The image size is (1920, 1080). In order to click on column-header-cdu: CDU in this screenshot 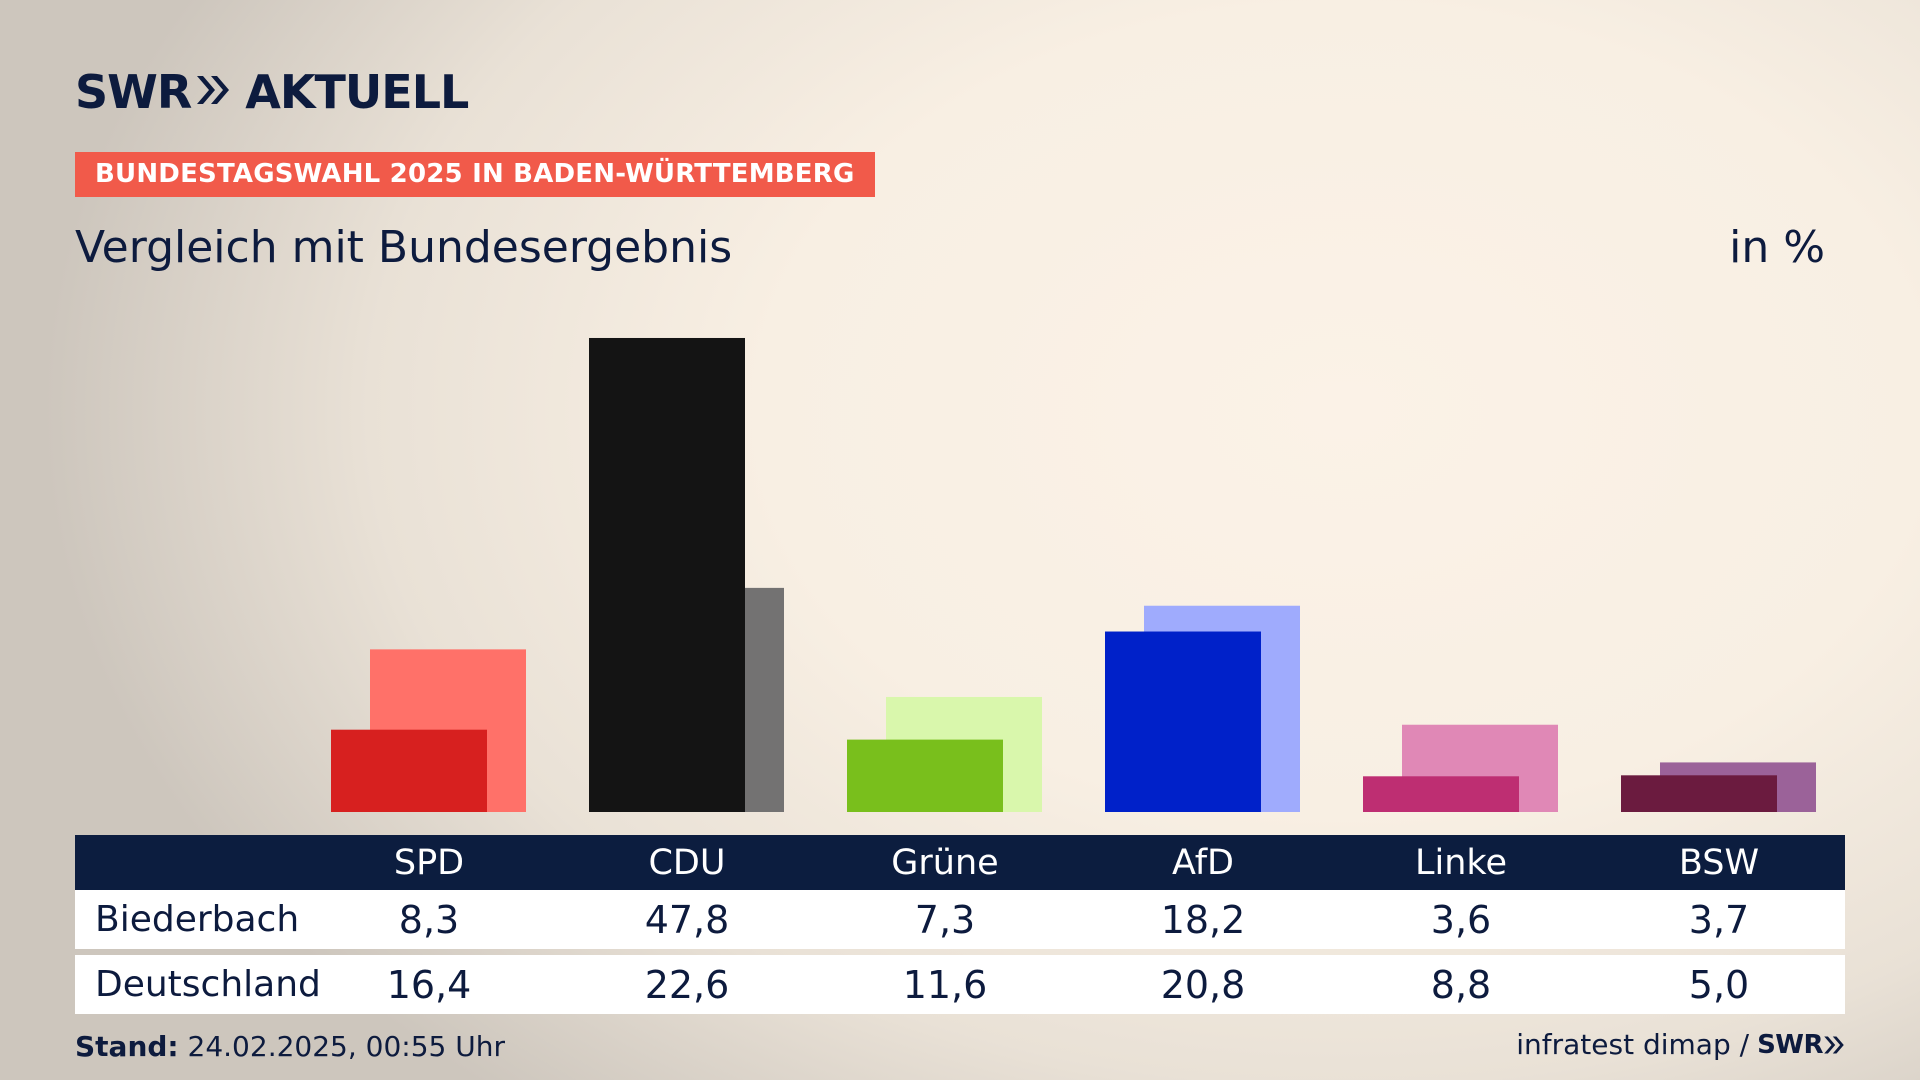, I will do `click(687, 862)`.